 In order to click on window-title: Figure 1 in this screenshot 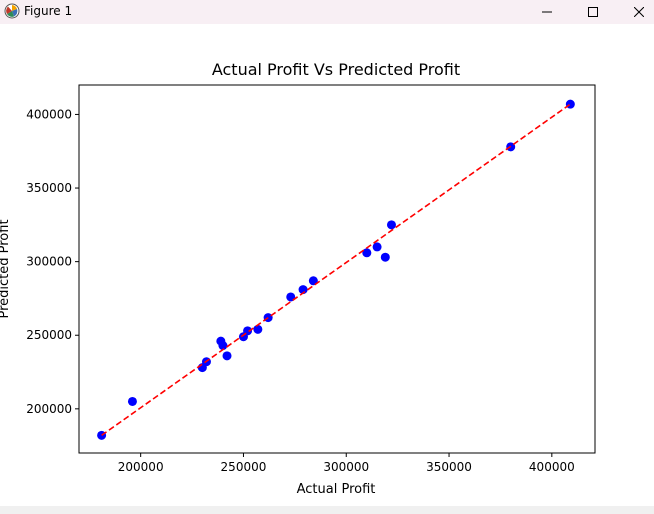, I will do `click(48, 11)`.